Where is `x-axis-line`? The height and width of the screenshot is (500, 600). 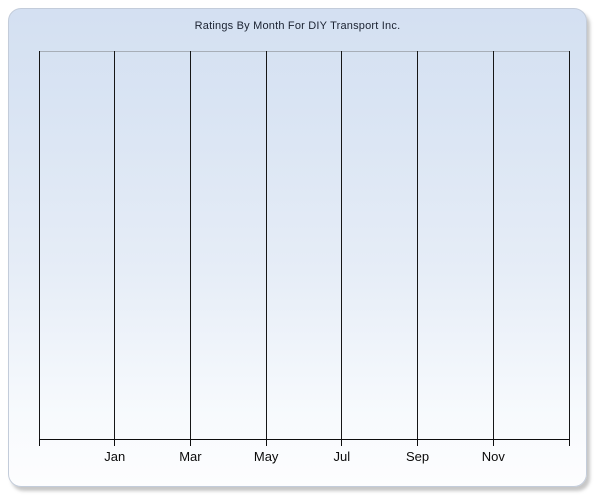
x-axis-line is located at coordinates (304, 439).